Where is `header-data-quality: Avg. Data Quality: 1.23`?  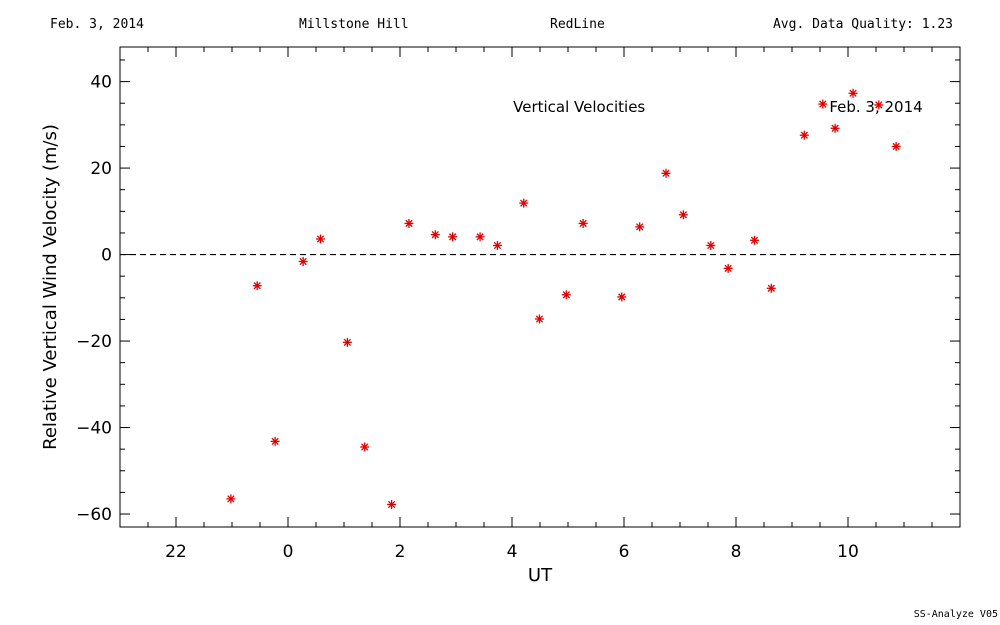 header-data-quality: Avg. Data Quality: 1.23 is located at coordinates (862, 24).